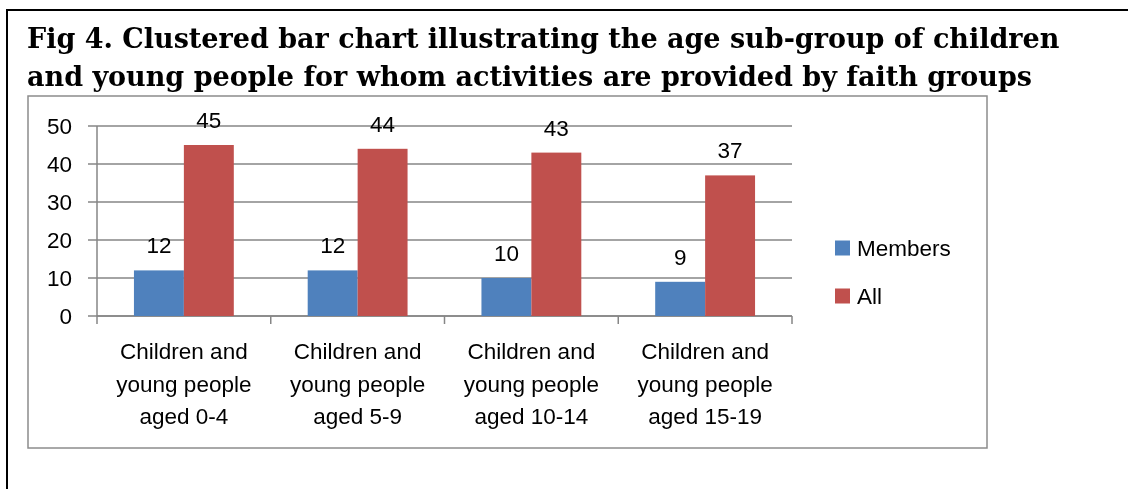 This screenshot has height=489, width=1128. What do you see at coordinates (358, 384) in the screenshot?
I see `x-tick-label: Children and young people aged 5-9` at bounding box center [358, 384].